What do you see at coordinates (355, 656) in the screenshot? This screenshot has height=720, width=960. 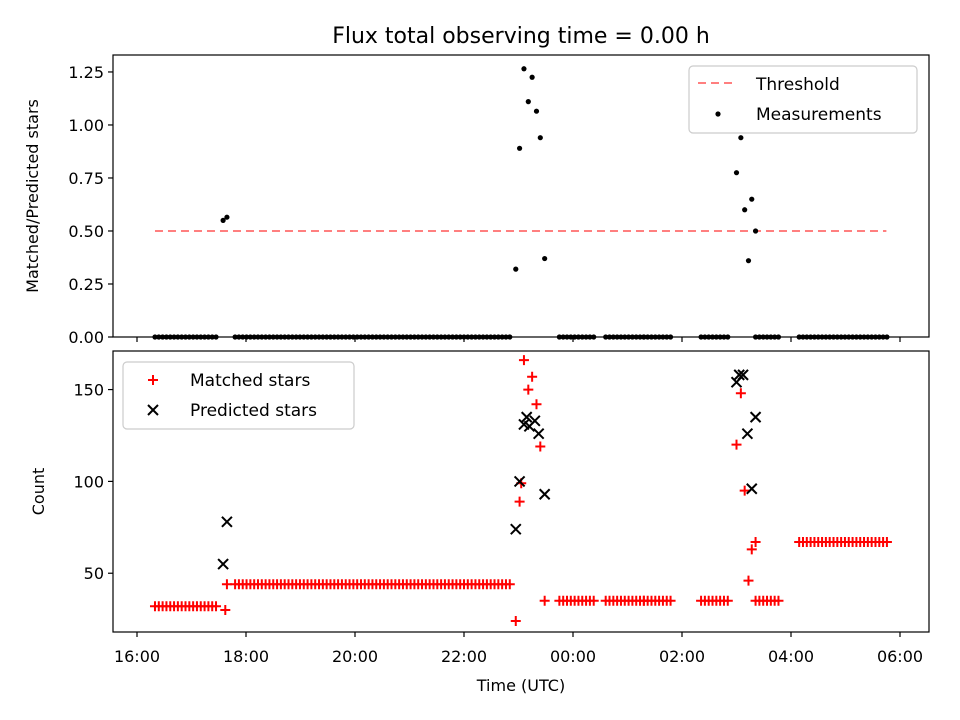 I see `x-tick-label: 20:00` at bounding box center [355, 656].